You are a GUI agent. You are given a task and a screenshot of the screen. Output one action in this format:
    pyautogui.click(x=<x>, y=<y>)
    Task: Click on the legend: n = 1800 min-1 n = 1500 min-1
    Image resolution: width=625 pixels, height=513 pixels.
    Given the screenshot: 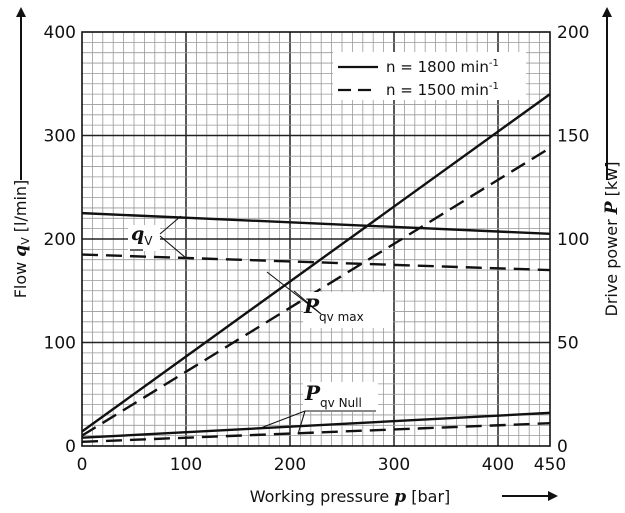 What is the action you would take?
    pyautogui.click(x=429, y=76)
    